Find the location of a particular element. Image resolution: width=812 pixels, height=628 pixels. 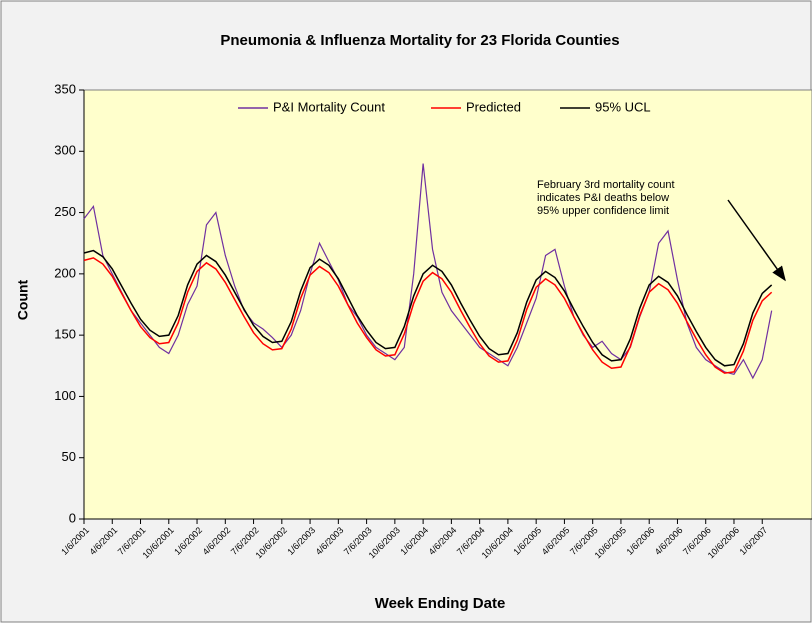

y-tick-label: 50 is located at coordinates (69, 456).